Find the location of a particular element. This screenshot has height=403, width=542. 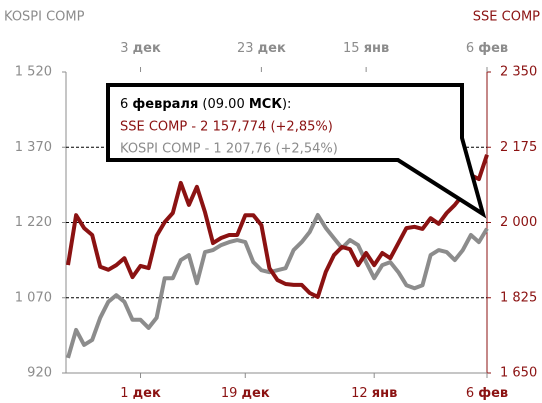

y-tick-label: 920 is located at coordinates (39, 373).